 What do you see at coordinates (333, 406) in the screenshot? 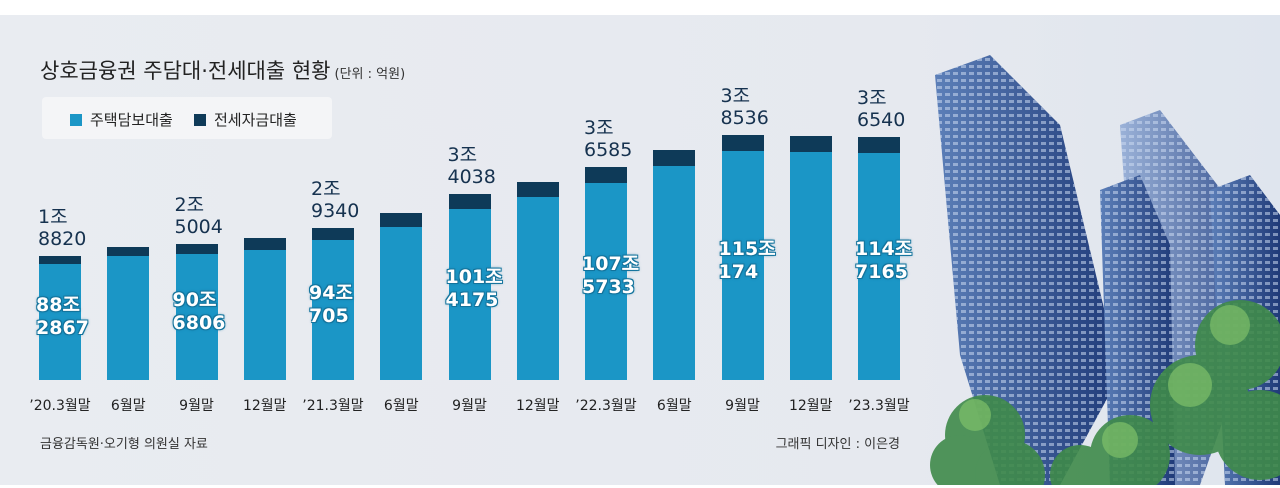
I see `x-tick-label: ’21.3월말` at bounding box center [333, 406].